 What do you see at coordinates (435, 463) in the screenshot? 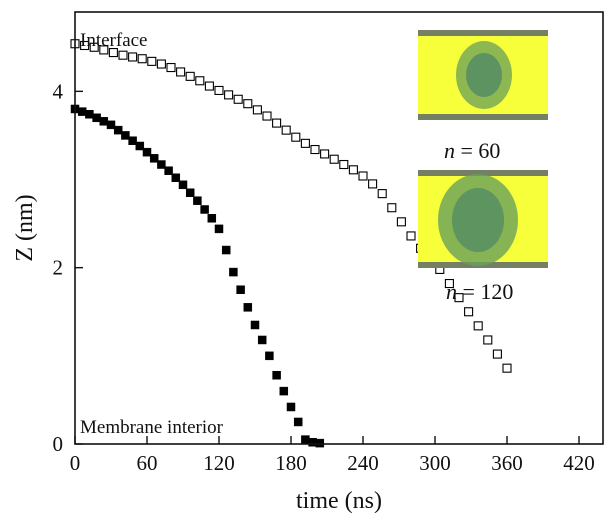
I see `x-tick-label: 300` at bounding box center [435, 463].